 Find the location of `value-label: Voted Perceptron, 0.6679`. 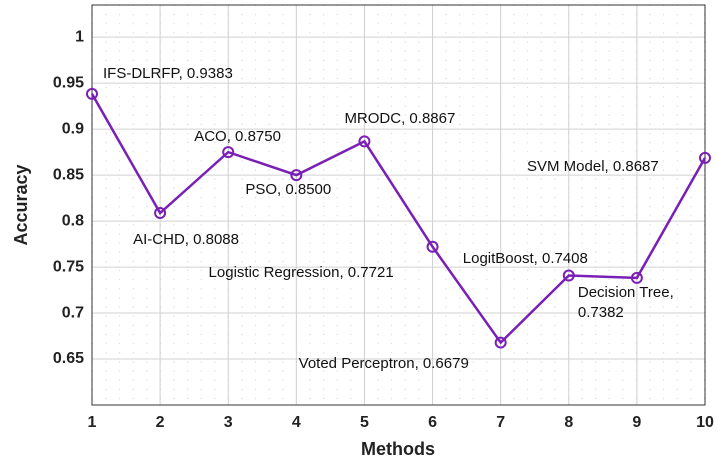

value-label: Voted Perceptron, 0.6679 is located at coordinates (383, 363).